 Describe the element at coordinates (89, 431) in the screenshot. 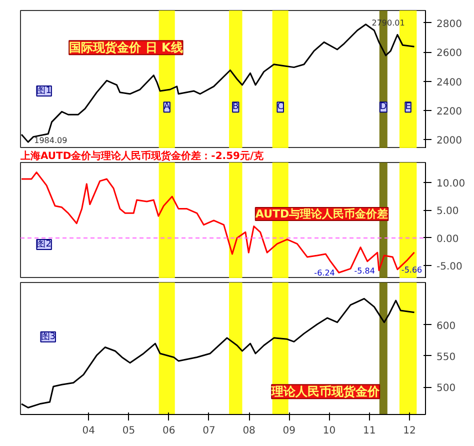

I see `x-tick-label: 04` at that location.